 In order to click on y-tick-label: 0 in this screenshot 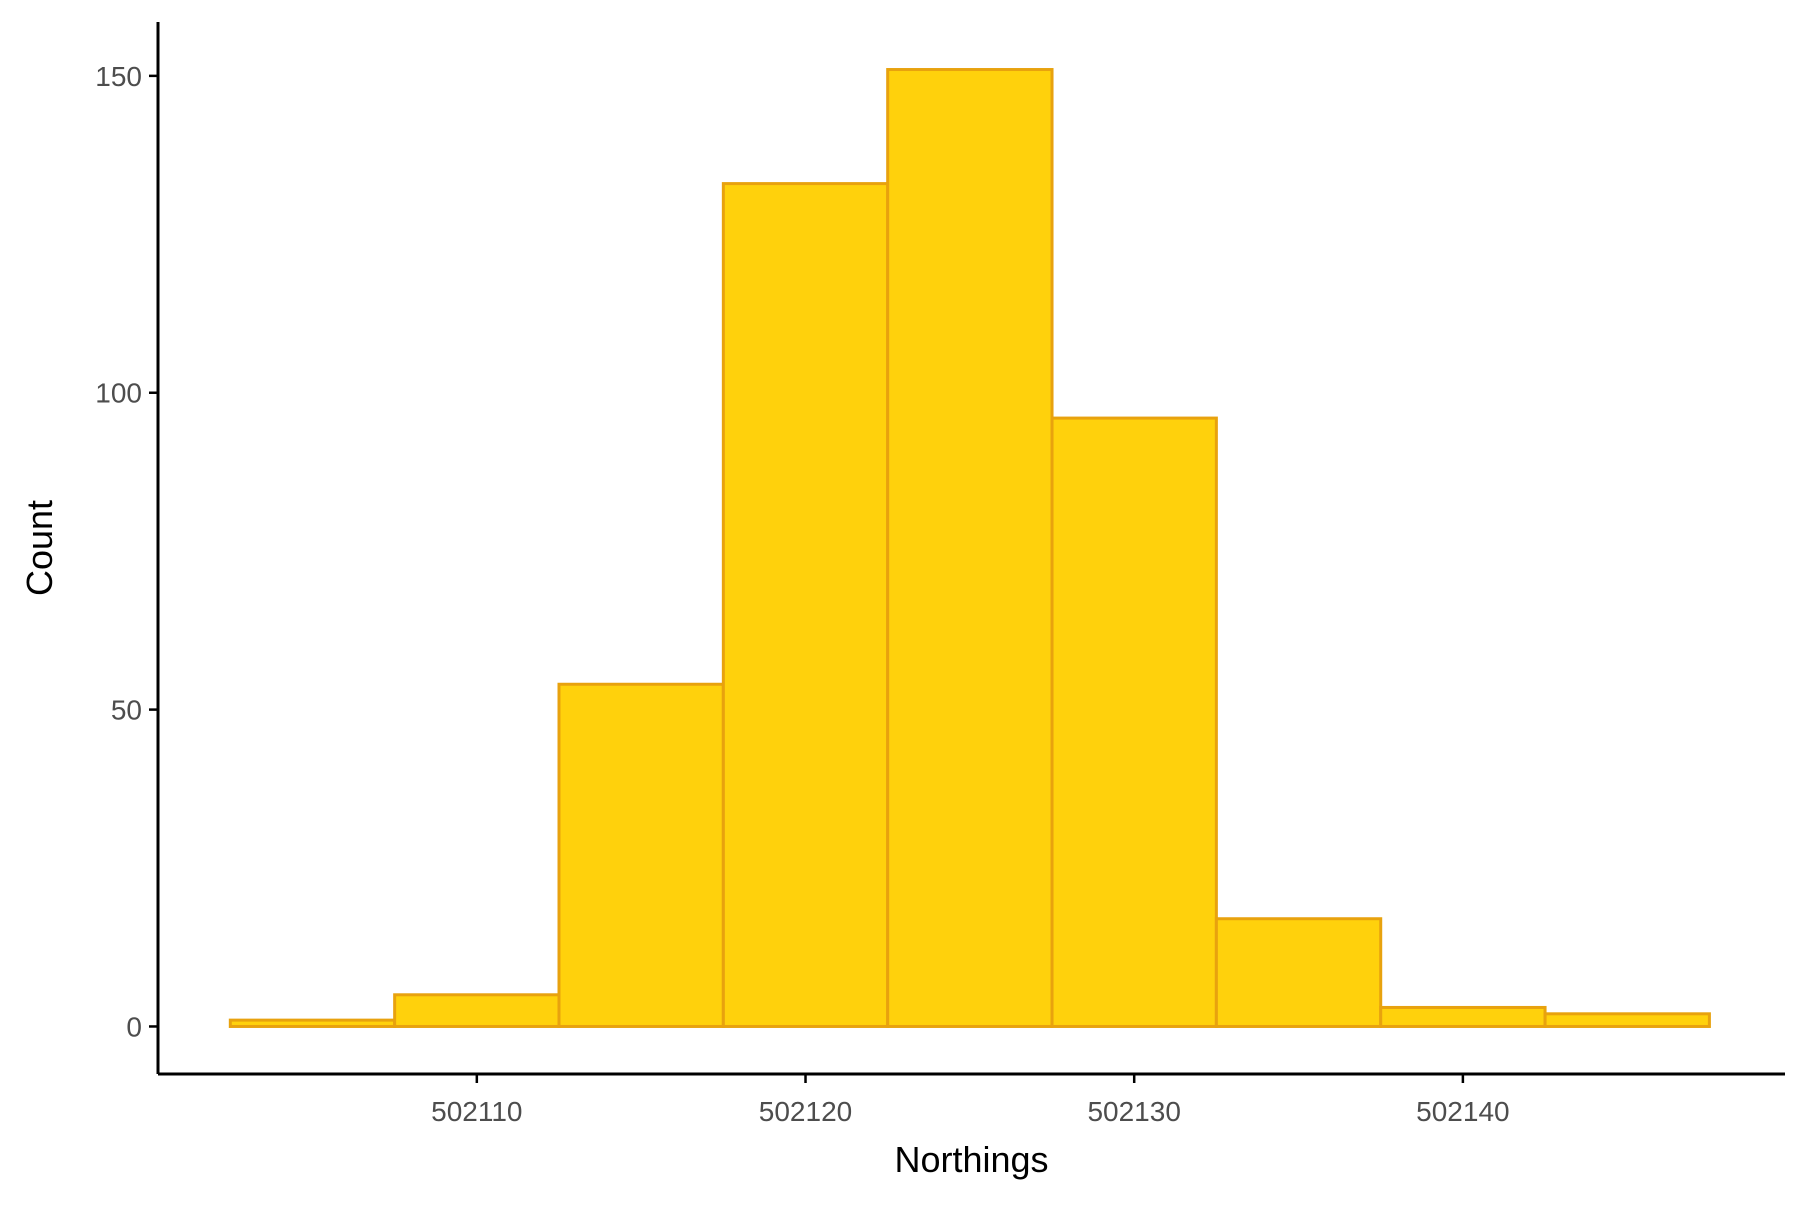, I will do `click(134, 1026)`.